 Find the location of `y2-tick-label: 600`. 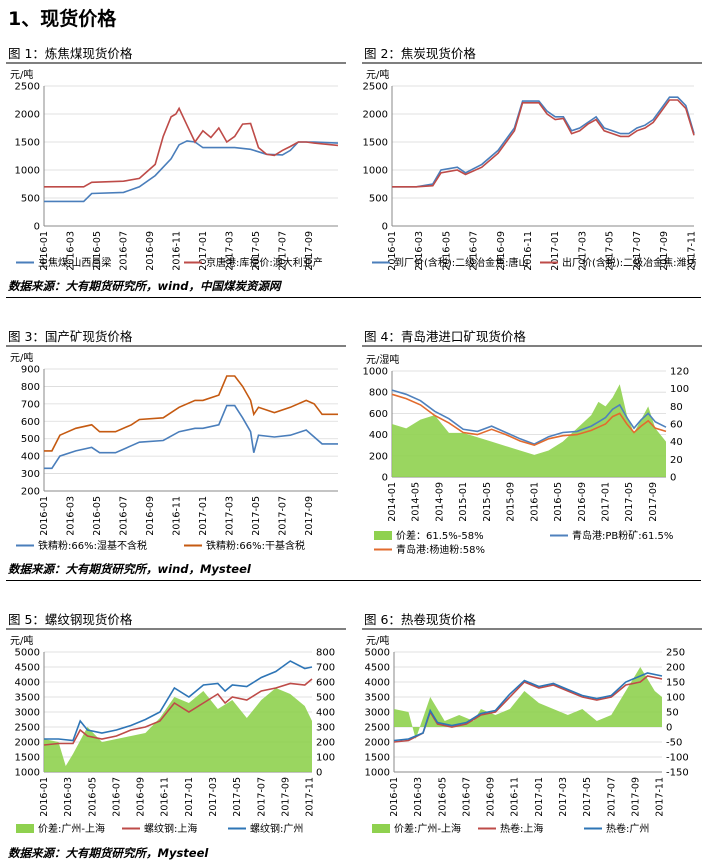

y2-tick-label: 600 is located at coordinates (325, 683).